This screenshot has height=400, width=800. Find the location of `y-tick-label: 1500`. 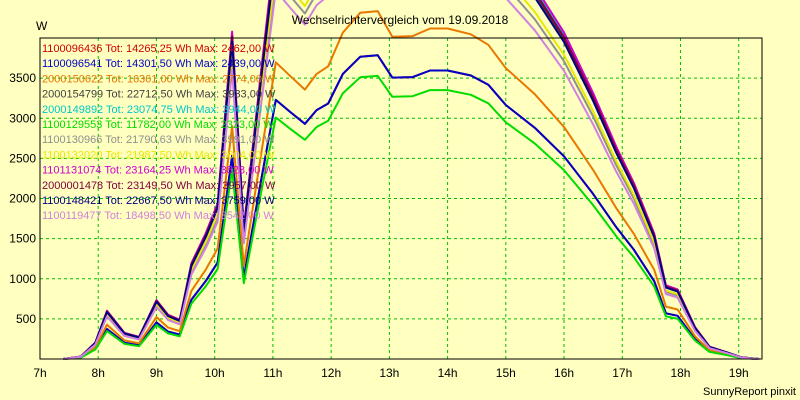

y-tick-label: 1500 is located at coordinates (22, 239).